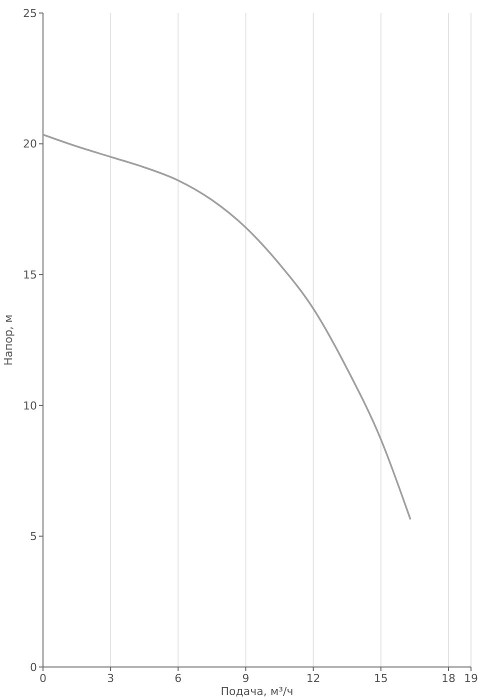  What do you see at coordinates (33, 667) in the screenshot?
I see `y-tick-label: 0` at bounding box center [33, 667].